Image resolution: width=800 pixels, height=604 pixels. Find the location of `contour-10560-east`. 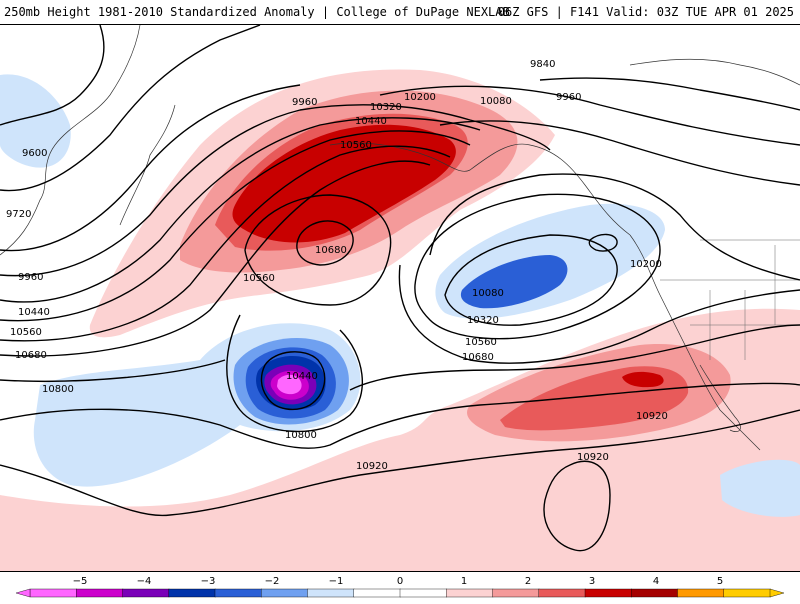

contour-10560-east is located at coordinates (599, 314).